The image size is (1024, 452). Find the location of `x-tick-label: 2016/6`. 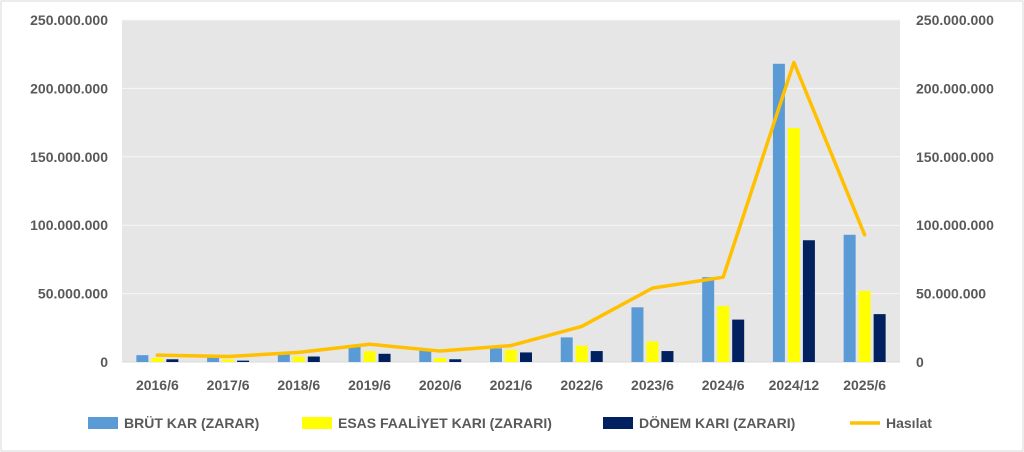

x-tick-label: 2016/6 is located at coordinates (157, 385).